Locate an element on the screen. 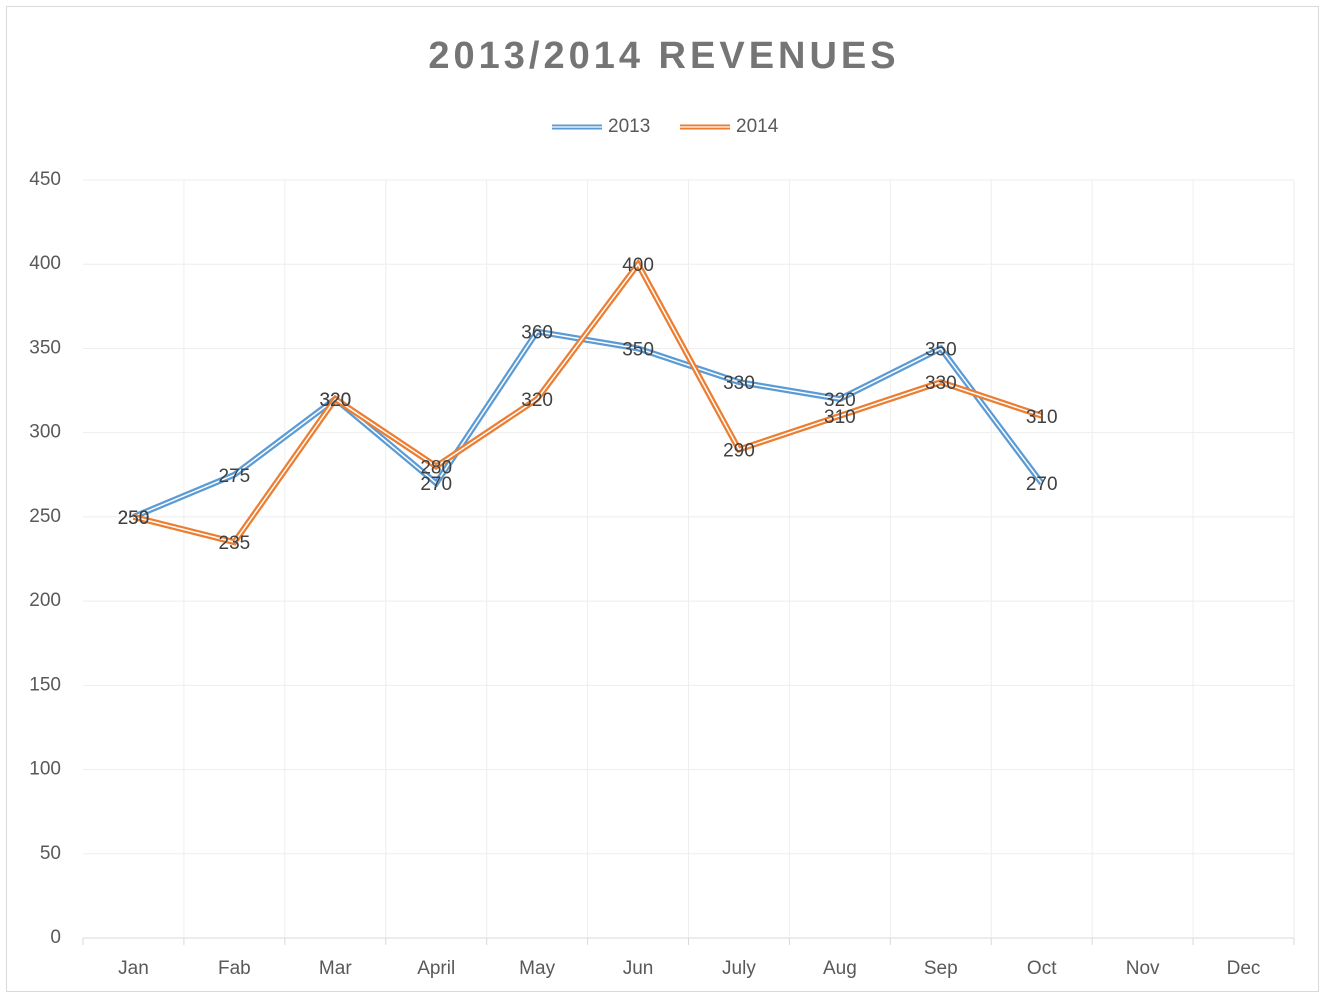  y-tick-label: 250 is located at coordinates (45, 516).